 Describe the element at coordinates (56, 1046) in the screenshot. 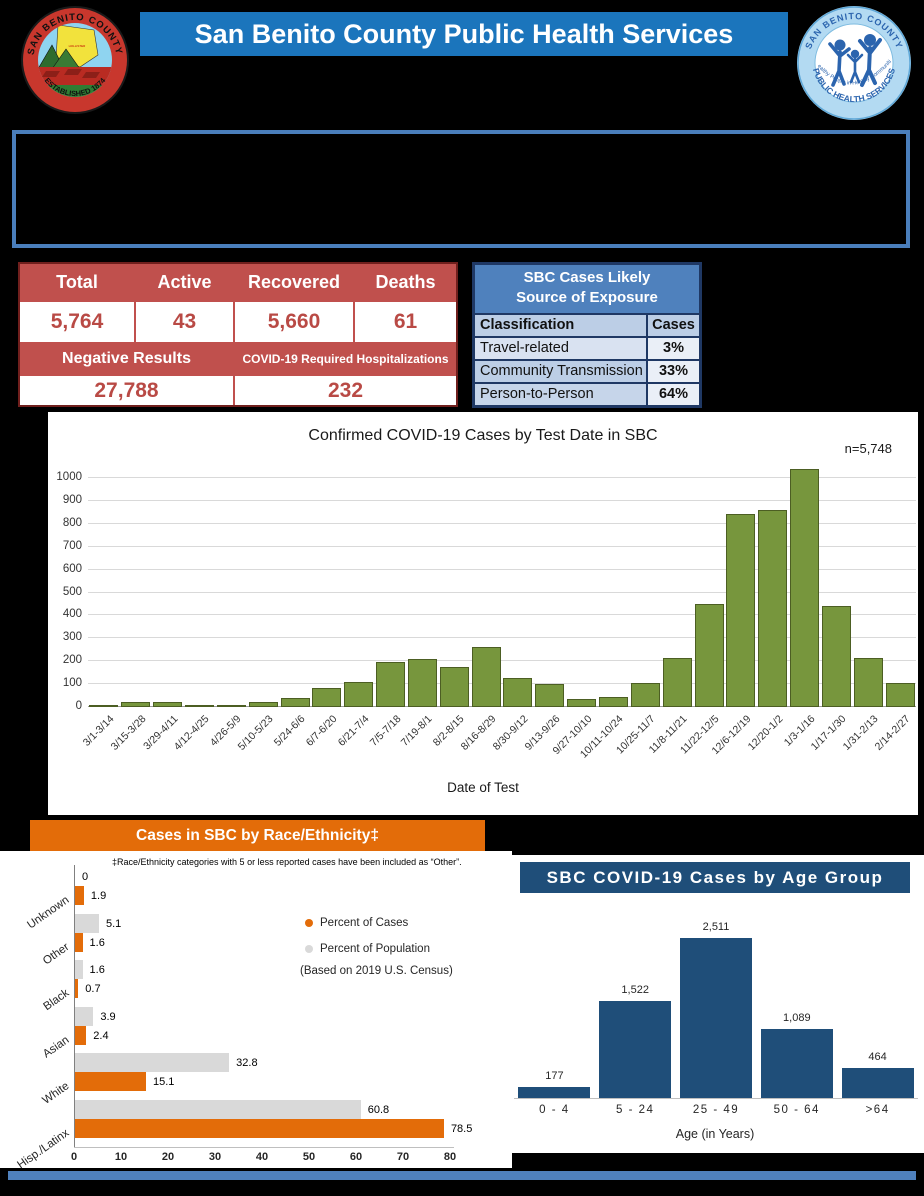

I see `category-label: Asian` at that location.